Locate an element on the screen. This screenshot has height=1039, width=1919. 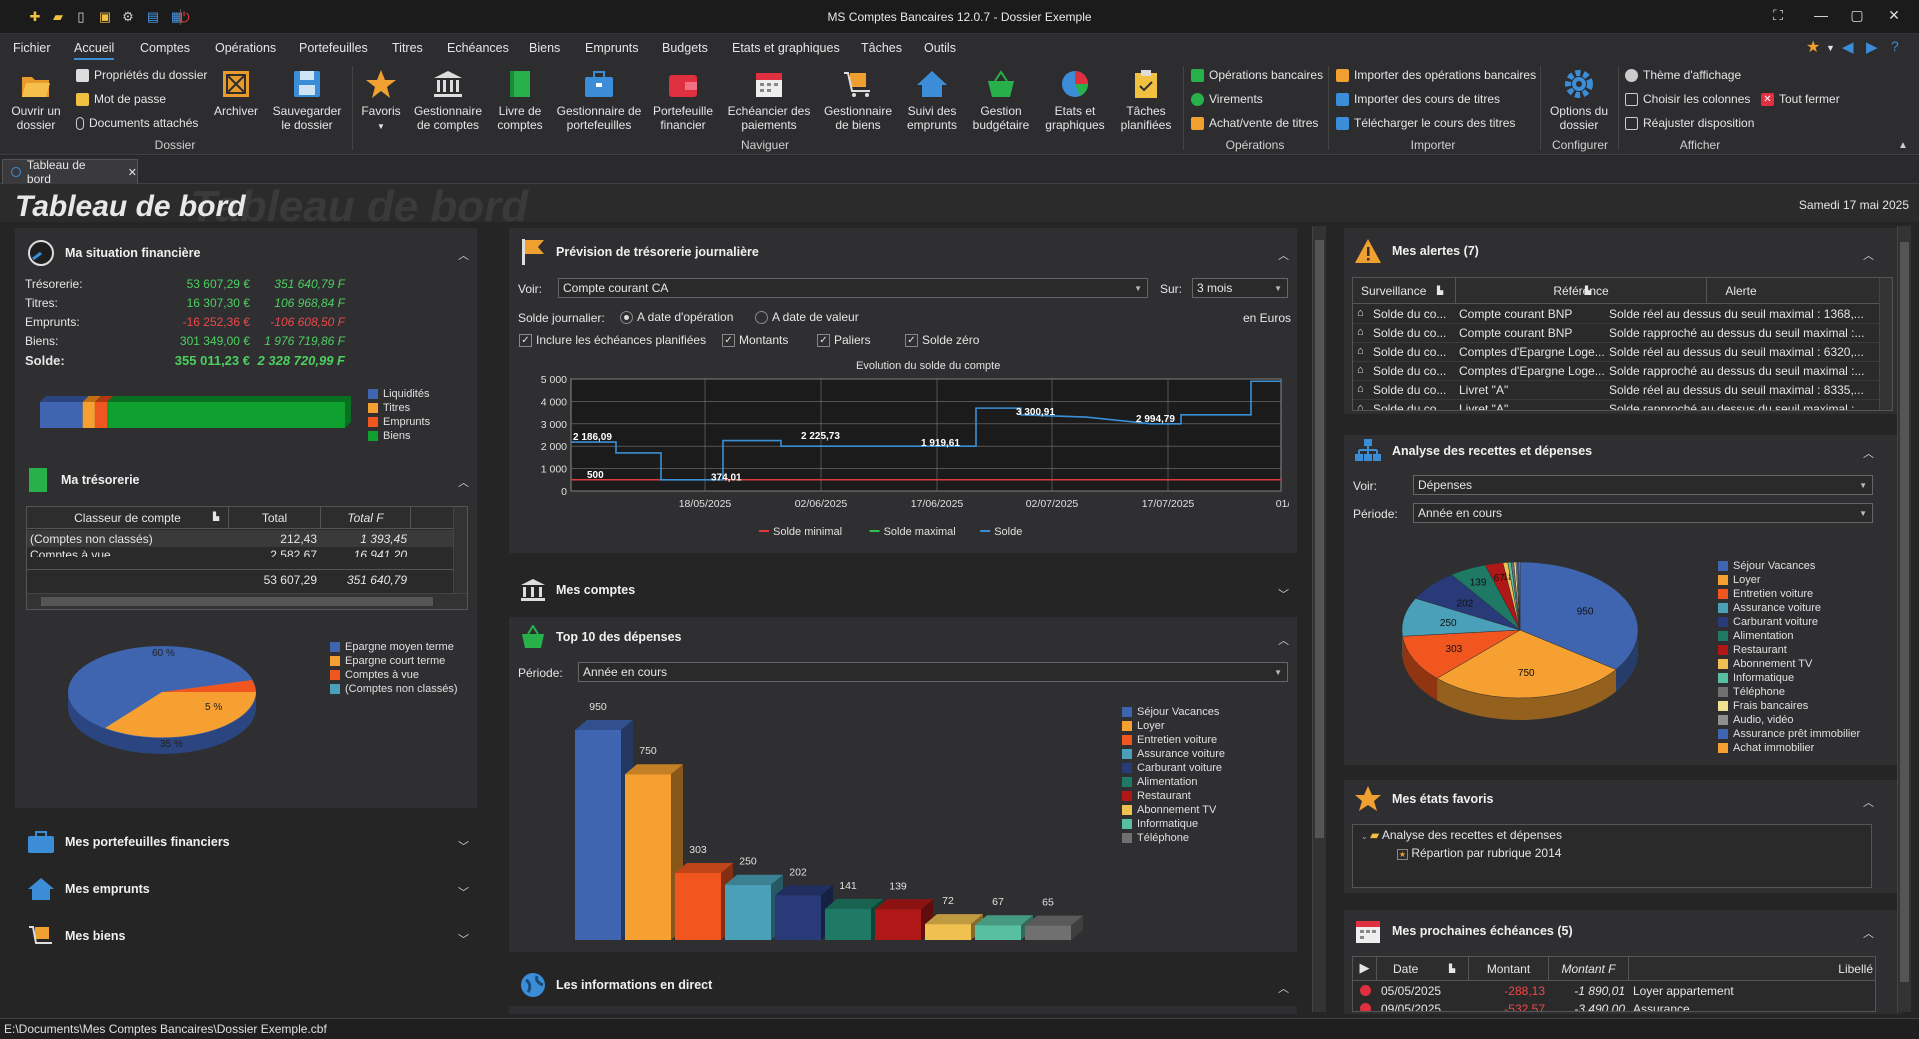
chevron-down-icon: ▼ is located at coordinates (1830, 48).